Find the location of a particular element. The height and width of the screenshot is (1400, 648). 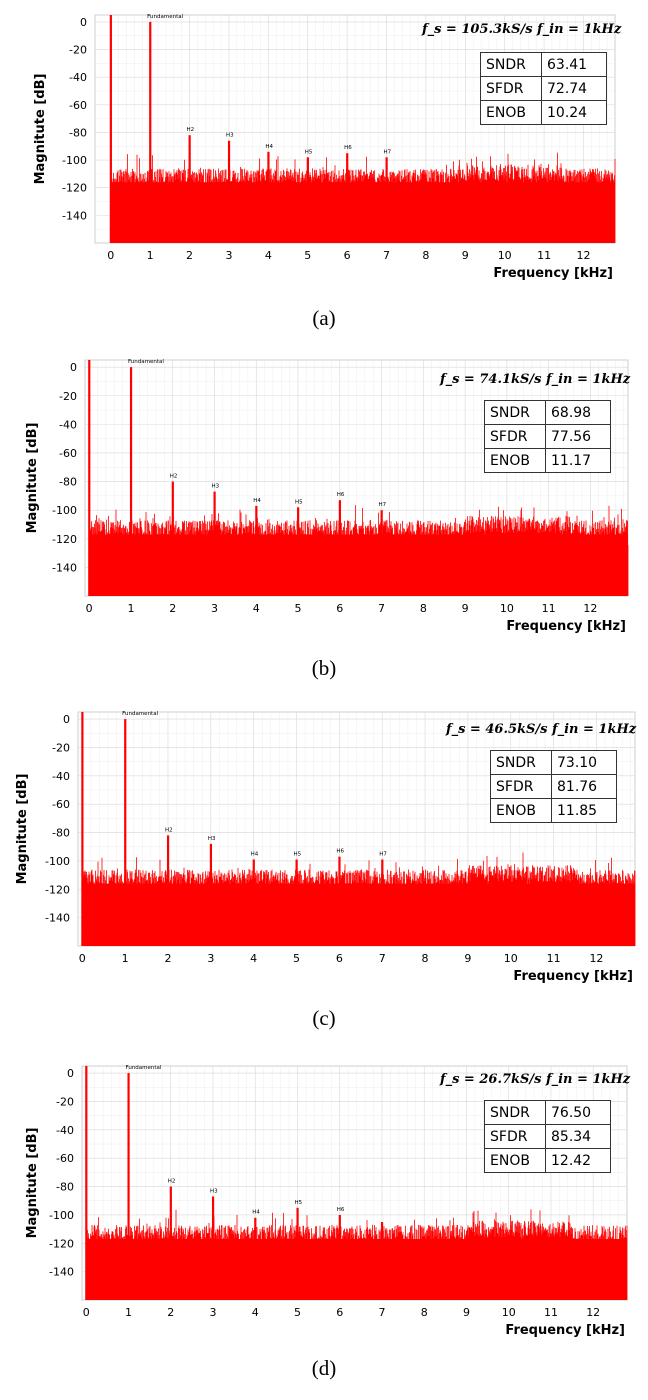

metric-value: 73.10 is located at coordinates (584, 762).